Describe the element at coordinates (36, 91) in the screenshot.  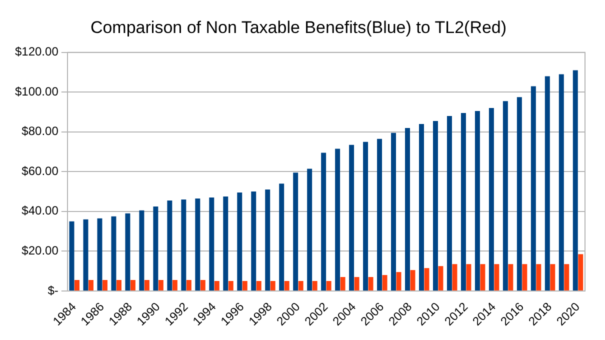
I see `y-tick-label: $100.00` at that location.